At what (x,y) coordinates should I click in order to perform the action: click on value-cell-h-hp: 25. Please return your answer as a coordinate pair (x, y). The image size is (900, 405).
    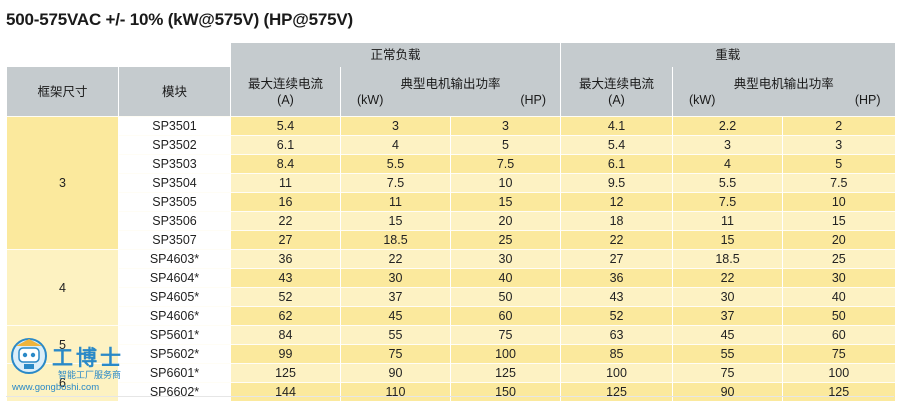
    Looking at the image, I should click on (838, 259).